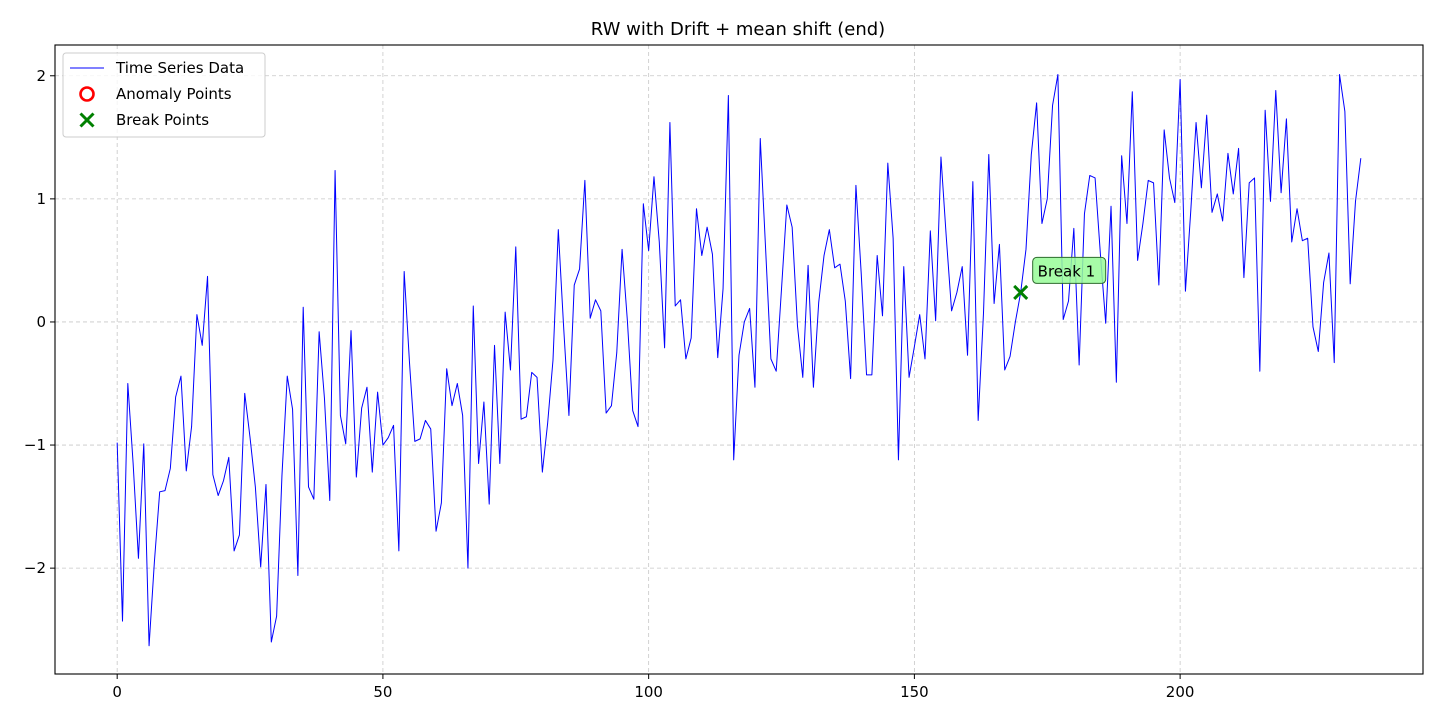 This screenshot has height=720, width=1440. I want to click on legend-label: Break Points, so click(162, 120).